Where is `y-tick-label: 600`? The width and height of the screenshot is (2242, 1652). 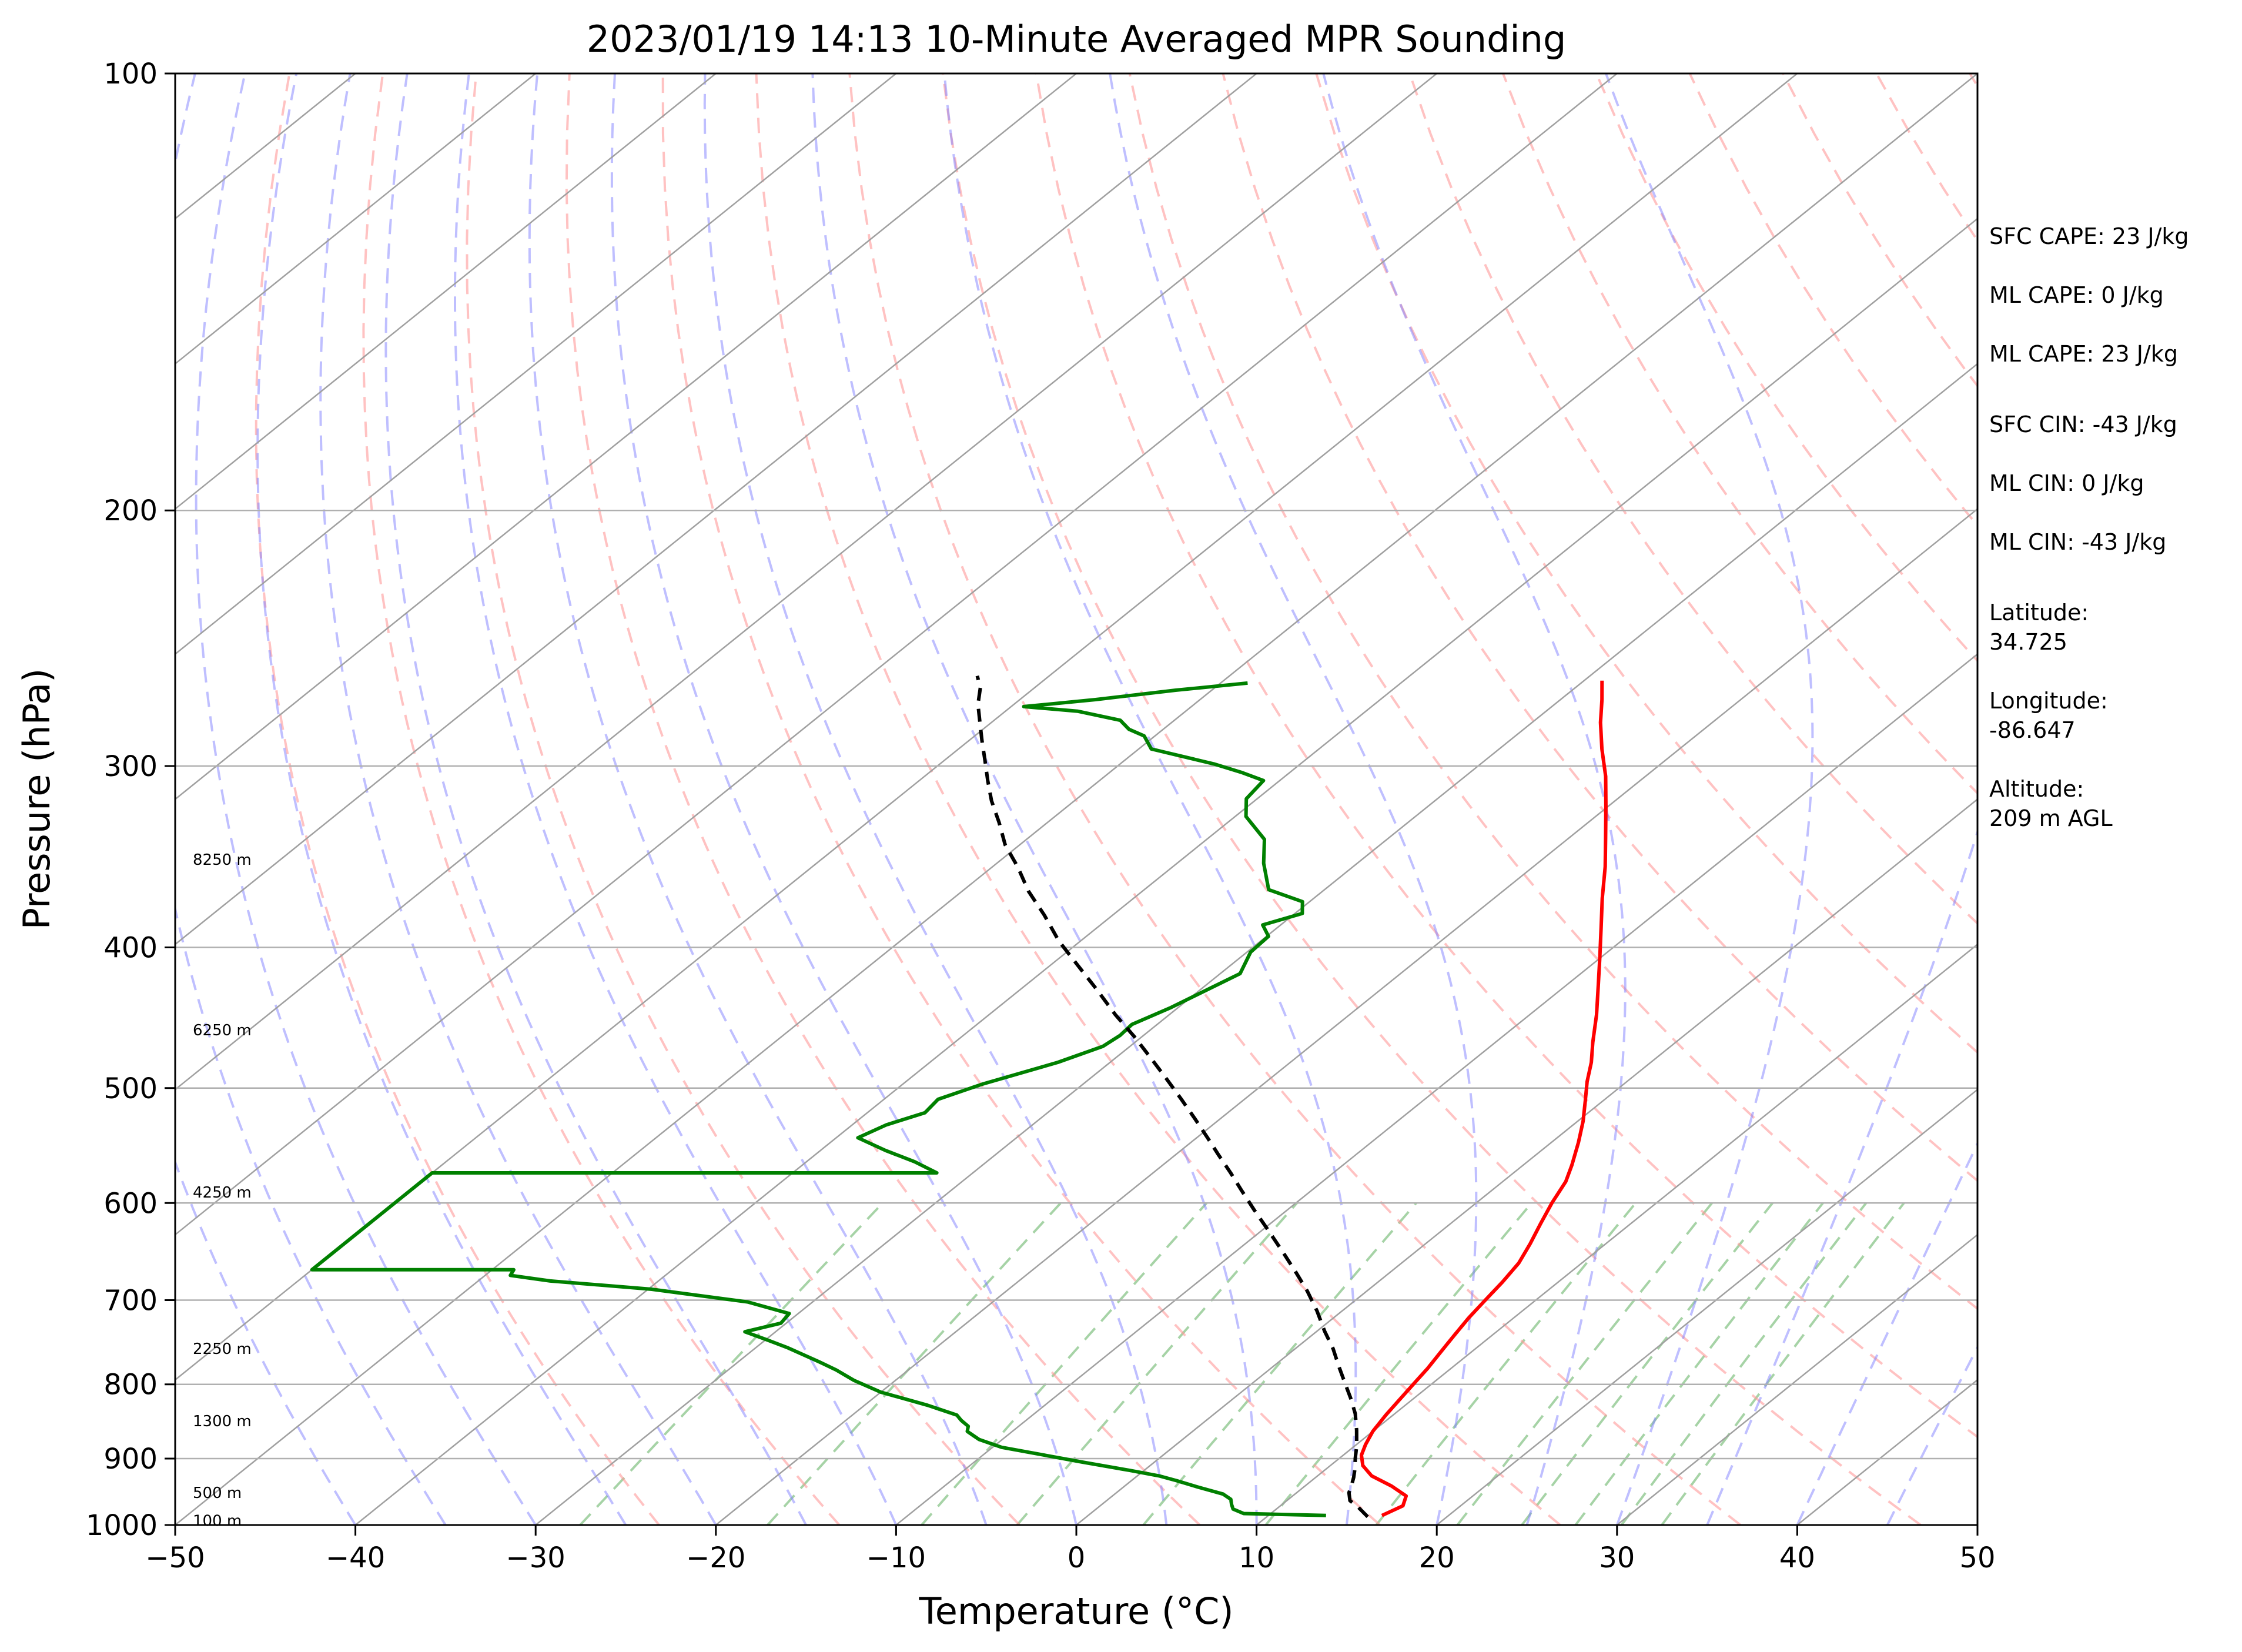
y-tick-label: 600 is located at coordinates (131, 1204).